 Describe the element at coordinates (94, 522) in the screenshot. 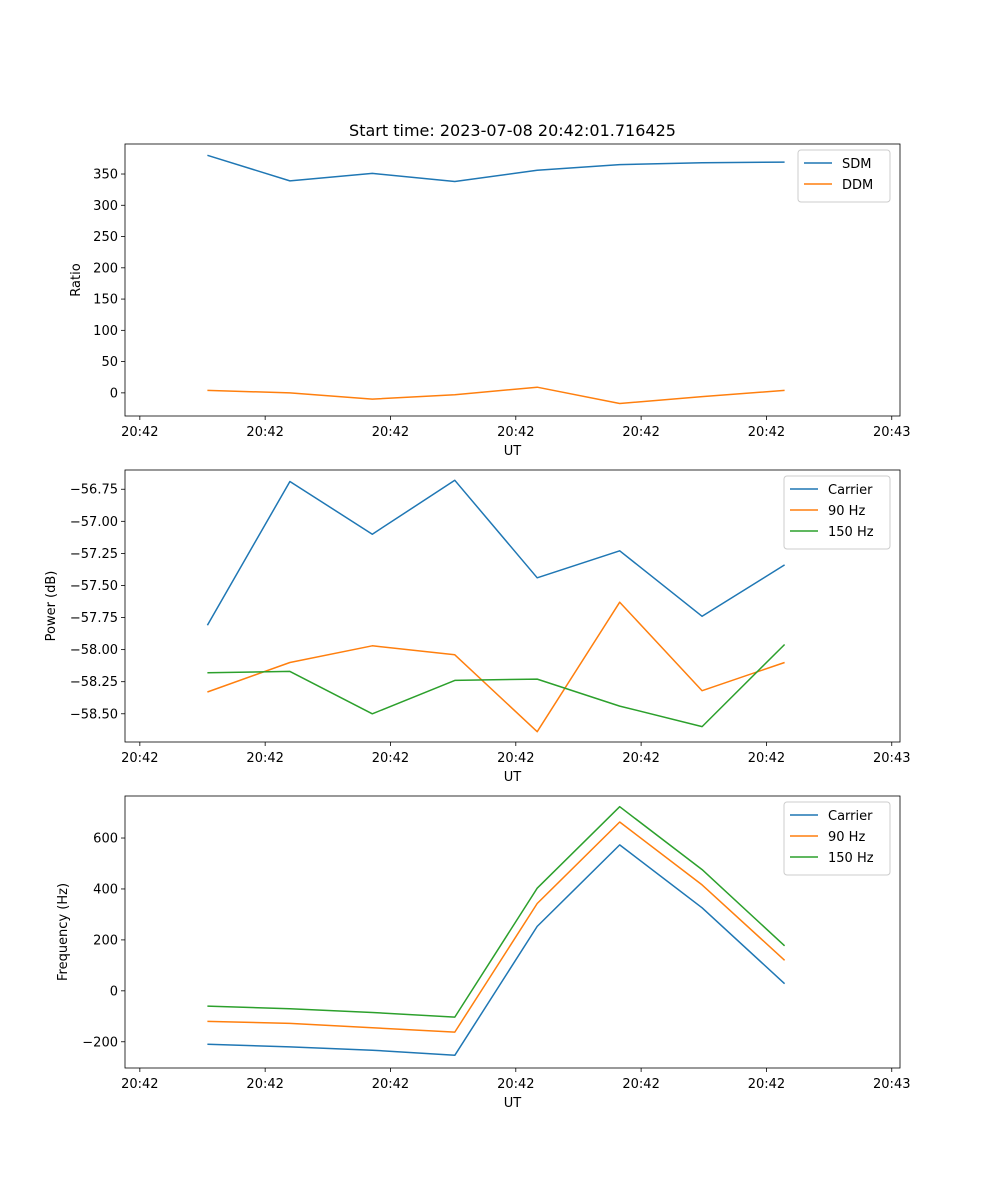

I see `y-tick-label: −57.00` at that location.